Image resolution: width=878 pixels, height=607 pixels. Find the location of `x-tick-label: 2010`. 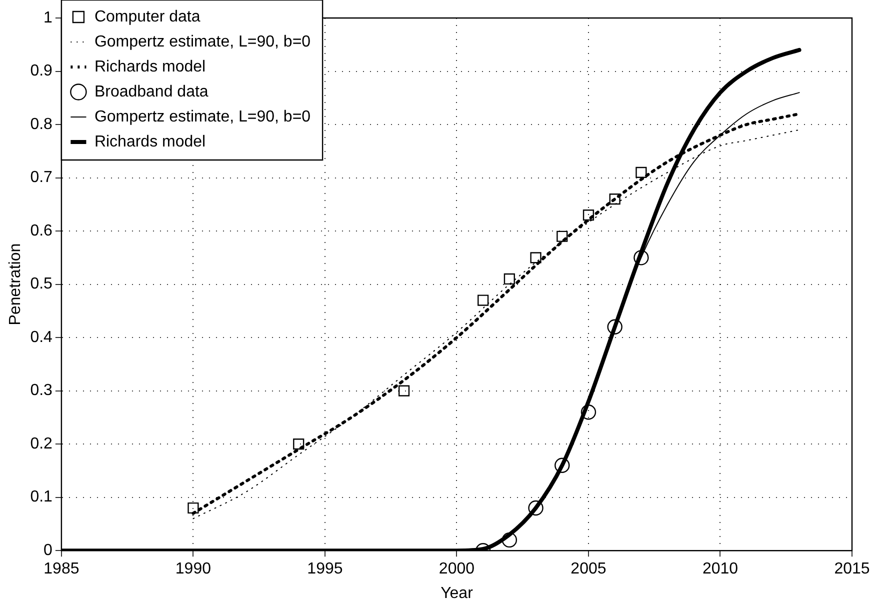

x-tick-label: 2010 is located at coordinates (720, 569).